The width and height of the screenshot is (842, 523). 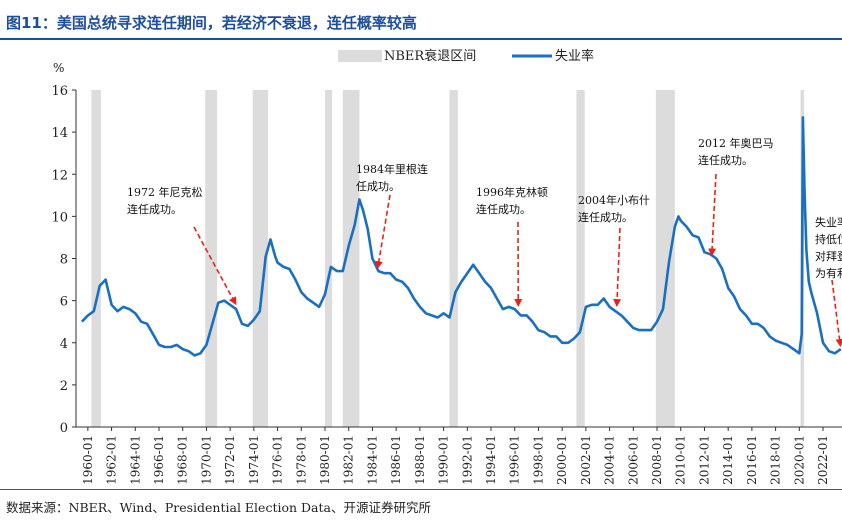 What do you see at coordinates (396, 460) in the screenshot?
I see `x-tick-label: 1986-01` at bounding box center [396, 460].